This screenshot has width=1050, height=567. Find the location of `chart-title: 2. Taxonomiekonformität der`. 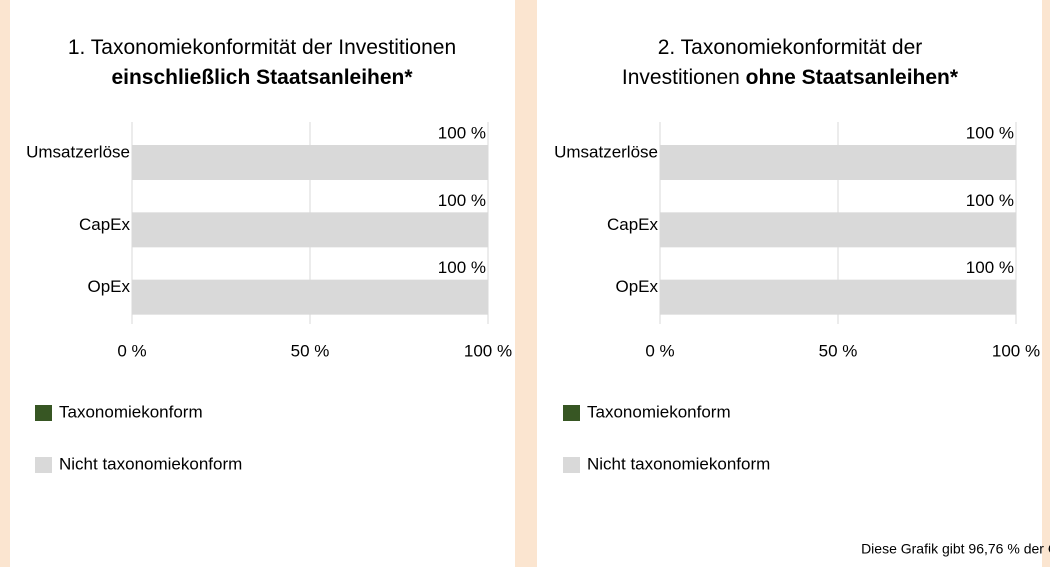

chart-title: 2. Taxonomiekonformität der is located at coordinates (790, 47).